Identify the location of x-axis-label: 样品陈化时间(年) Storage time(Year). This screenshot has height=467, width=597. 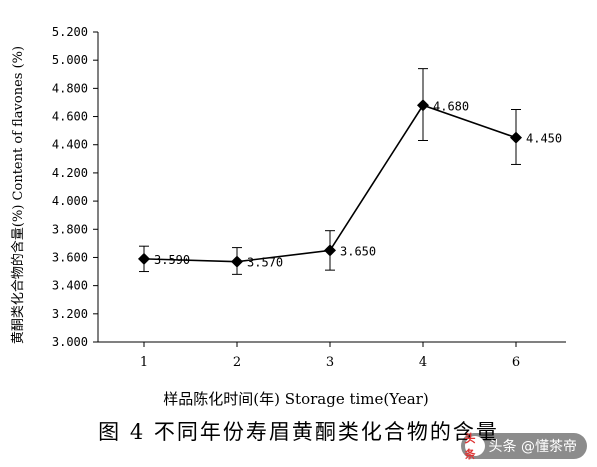
(295, 399).